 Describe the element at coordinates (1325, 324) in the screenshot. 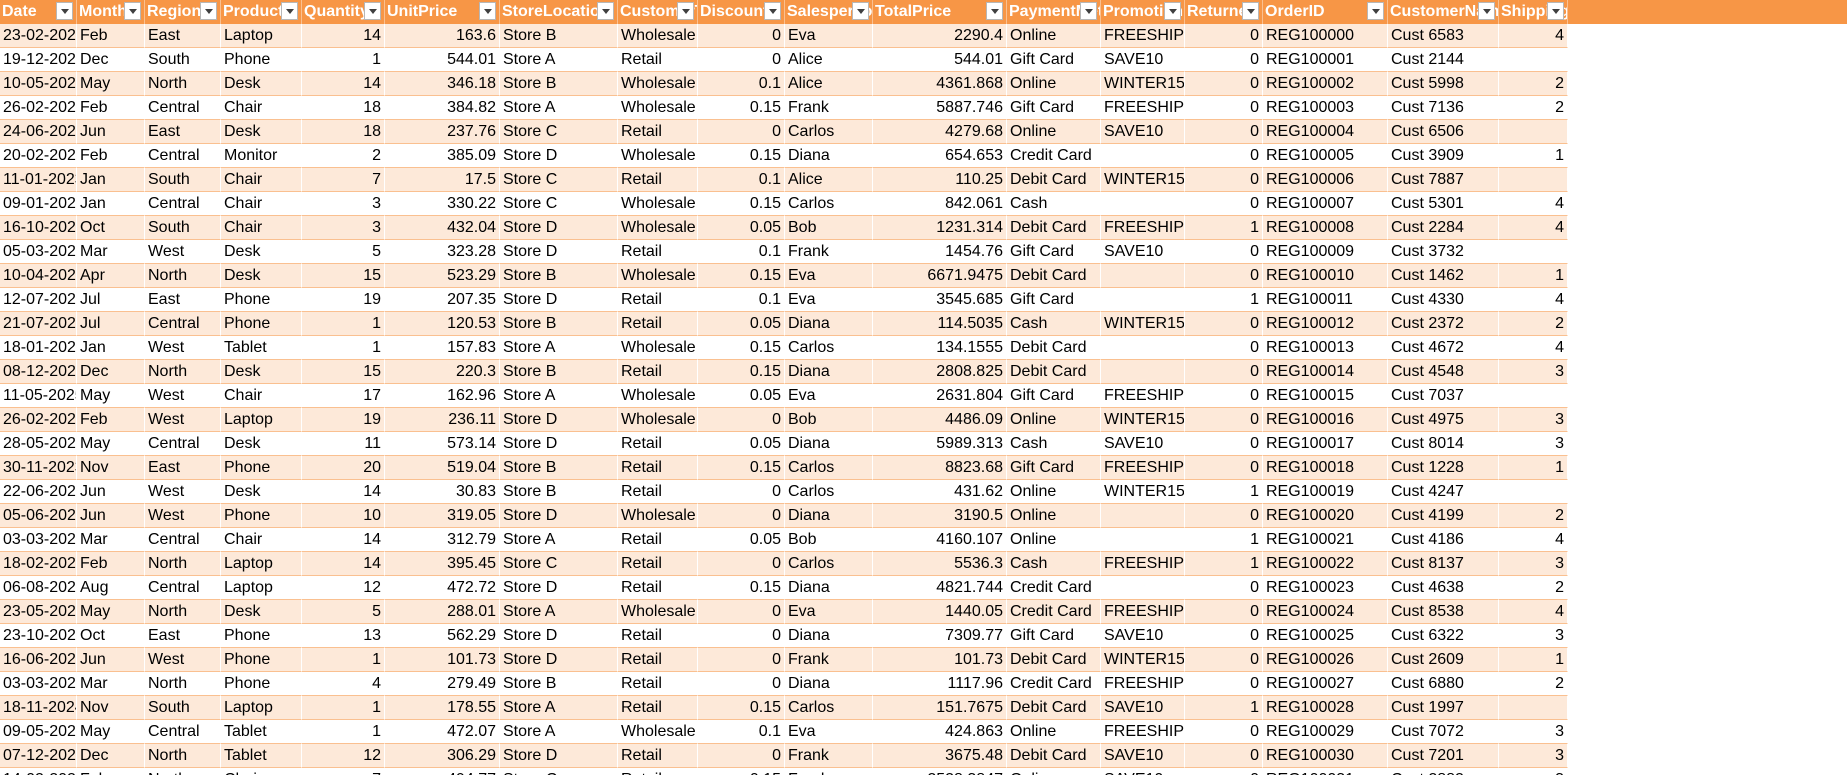

I see `cell-order_id: REG100012` at that location.